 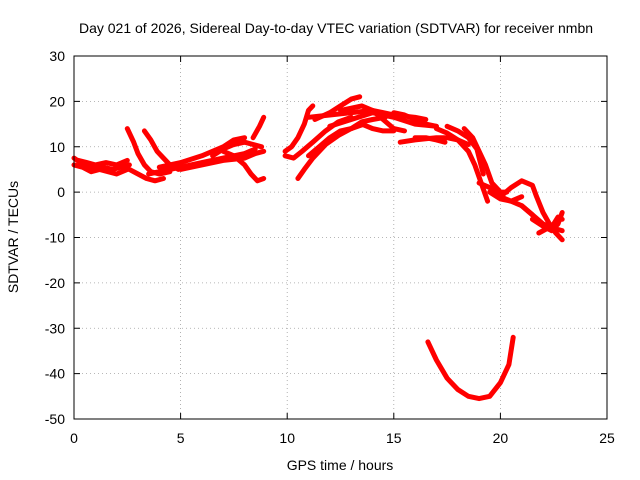 What do you see at coordinates (57, 56) in the screenshot?
I see `y-tick-label: 30` at bounding box center [57, 56].